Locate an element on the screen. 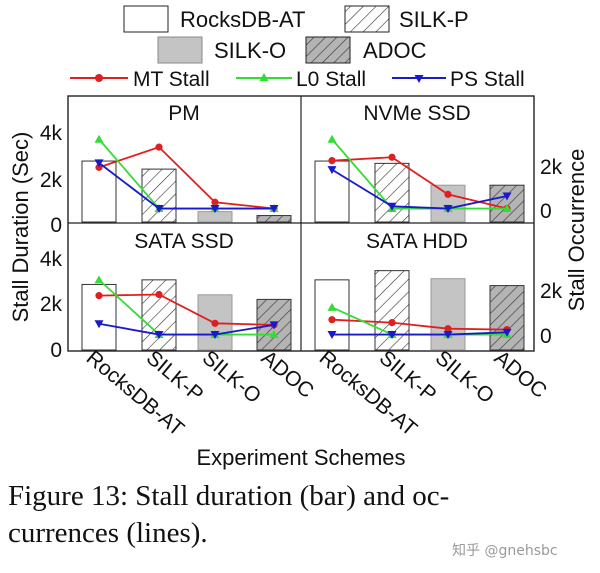 The width and height of the screenshot is (600, 573). legend-label-mt: MT Stall is located at coordinates (171, 79).